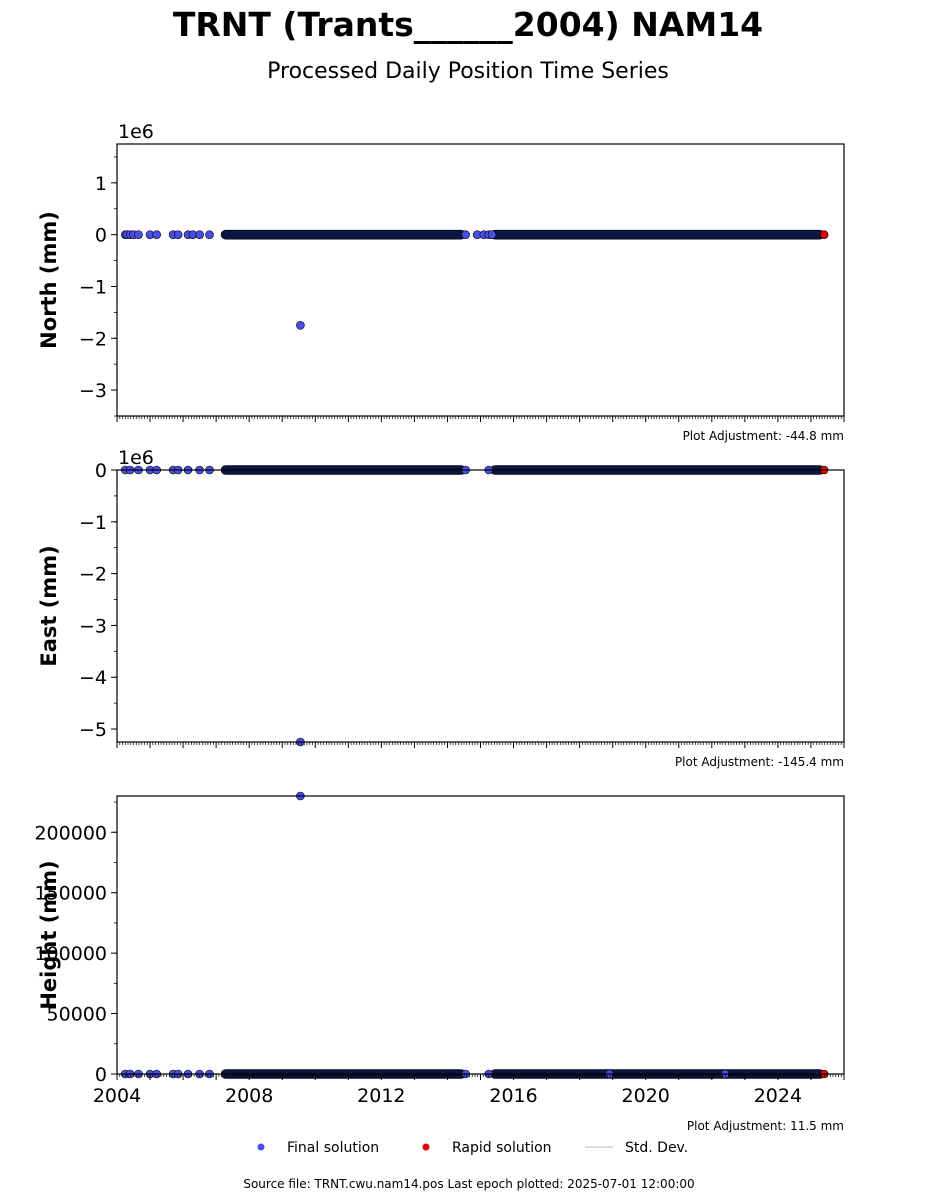 The image size is (937, 1200). I want to click on chart-title: TRNT (Trants______2004) NAM14, so click(468, 24).